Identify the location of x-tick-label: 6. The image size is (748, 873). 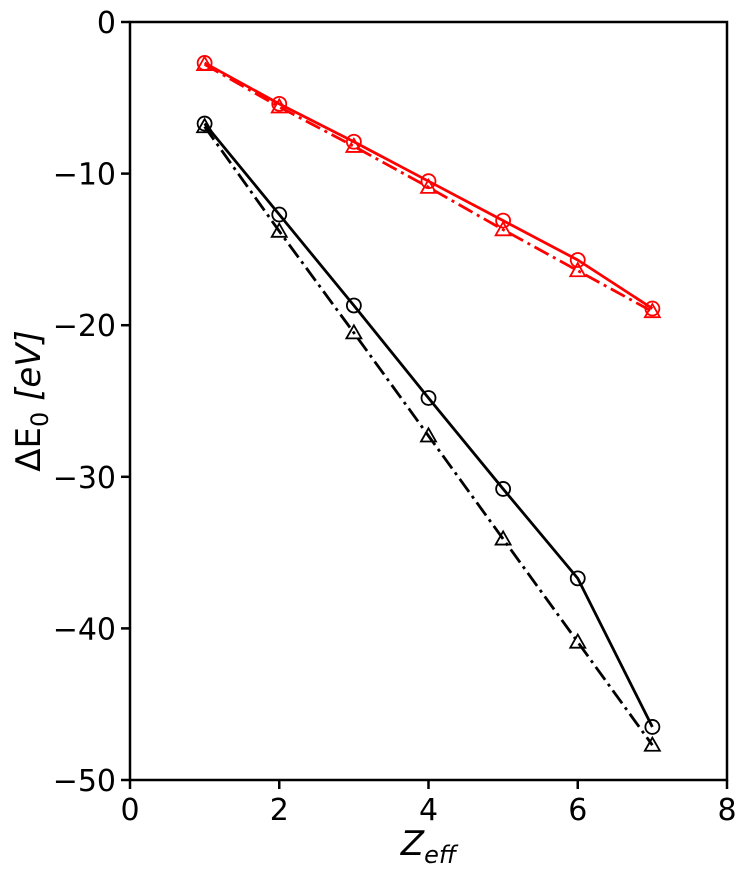
(577, 810).